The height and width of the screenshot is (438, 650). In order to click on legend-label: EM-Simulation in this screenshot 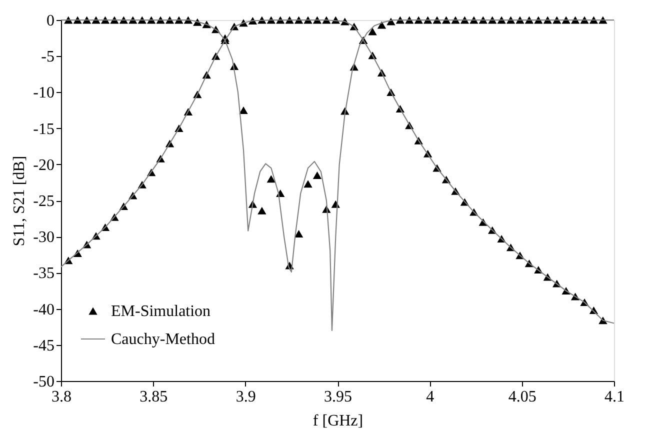, I will do `click(161, 311)`.